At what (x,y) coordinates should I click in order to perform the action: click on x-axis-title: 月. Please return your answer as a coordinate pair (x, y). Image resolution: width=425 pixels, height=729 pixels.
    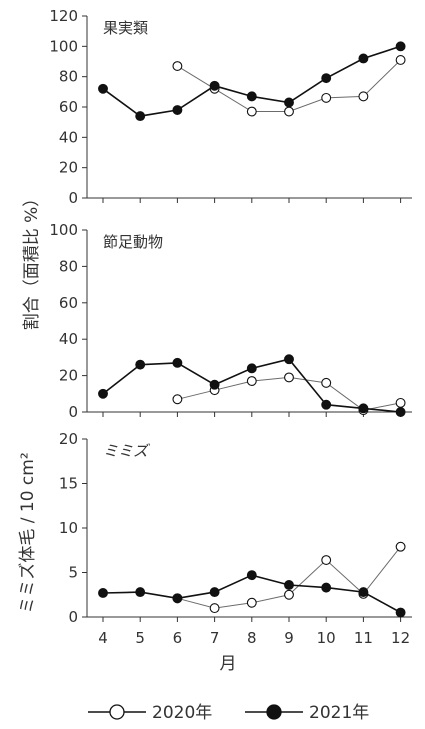
    Looking at the image, I should click on (228, 664).